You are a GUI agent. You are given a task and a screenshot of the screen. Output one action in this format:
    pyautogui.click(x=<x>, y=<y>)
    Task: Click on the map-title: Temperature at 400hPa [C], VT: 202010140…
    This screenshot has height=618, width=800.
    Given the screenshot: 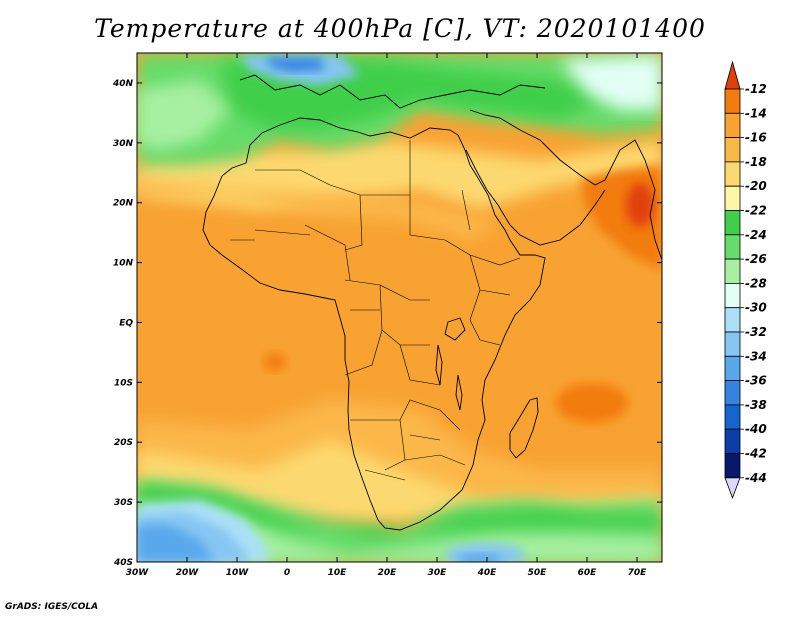 What is the action you would take?
    pyautogui.click(x=400, y=28)
    